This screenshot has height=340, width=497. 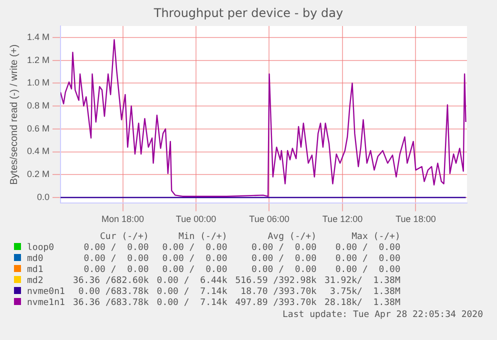 What do you see at coordinates (111, 281) in the screenshot?
I see `text: 36.36 /682.60k` at bounding box center [111, 281].